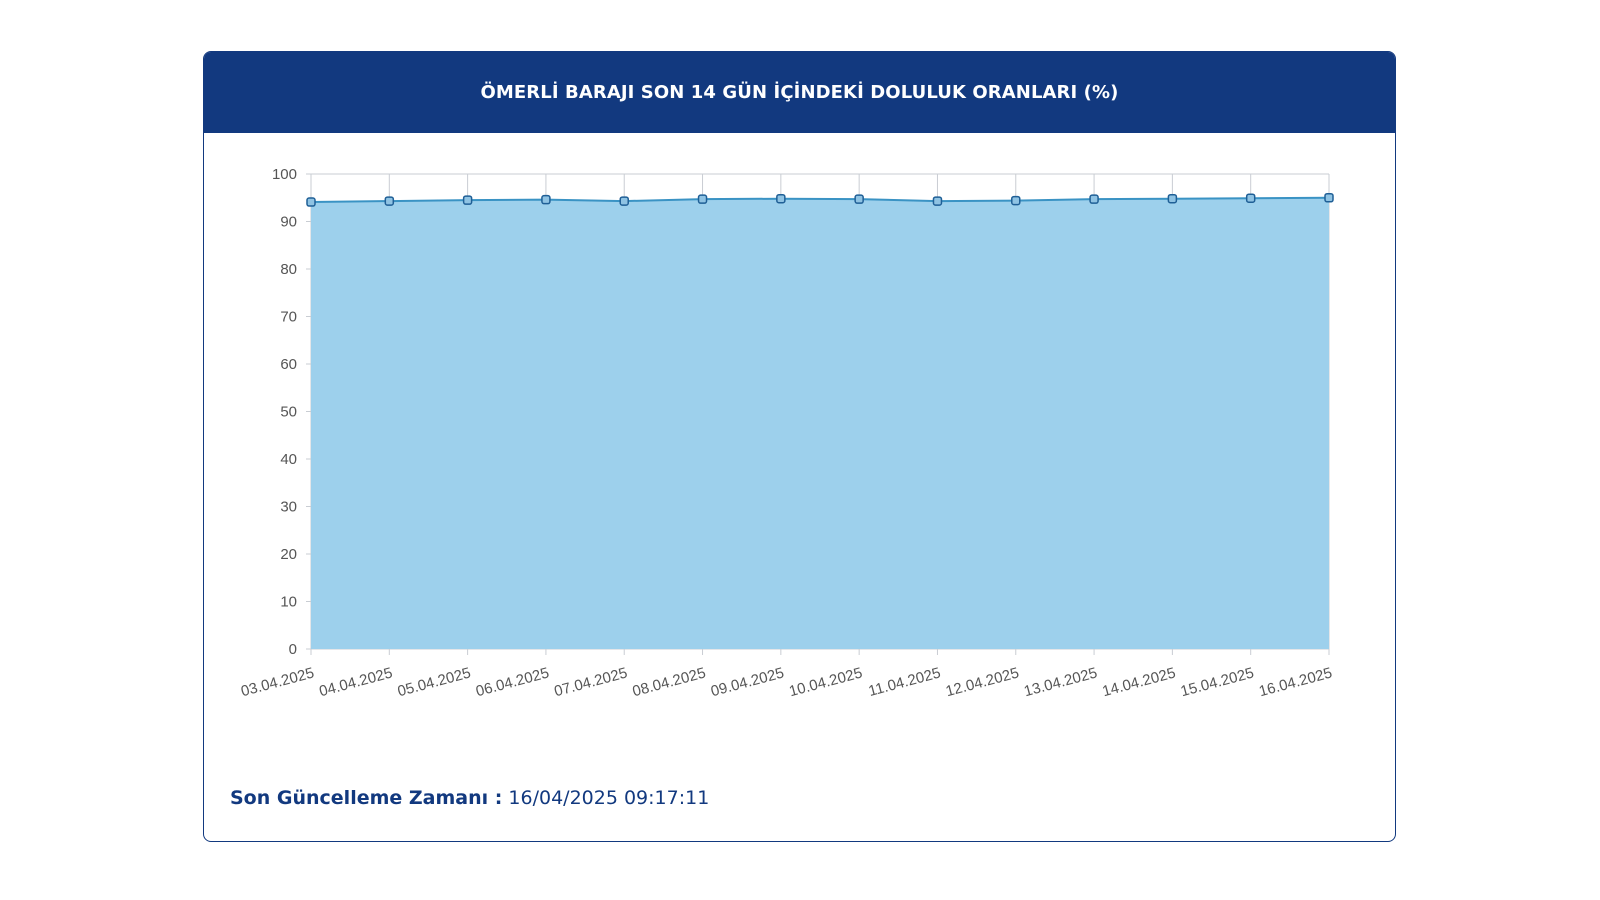 The image size is (1600, 900). What do you see at coordinates (288, 412) in the screenshot?
I see `y-tick-label: 50` at bounding box center [288, 412].